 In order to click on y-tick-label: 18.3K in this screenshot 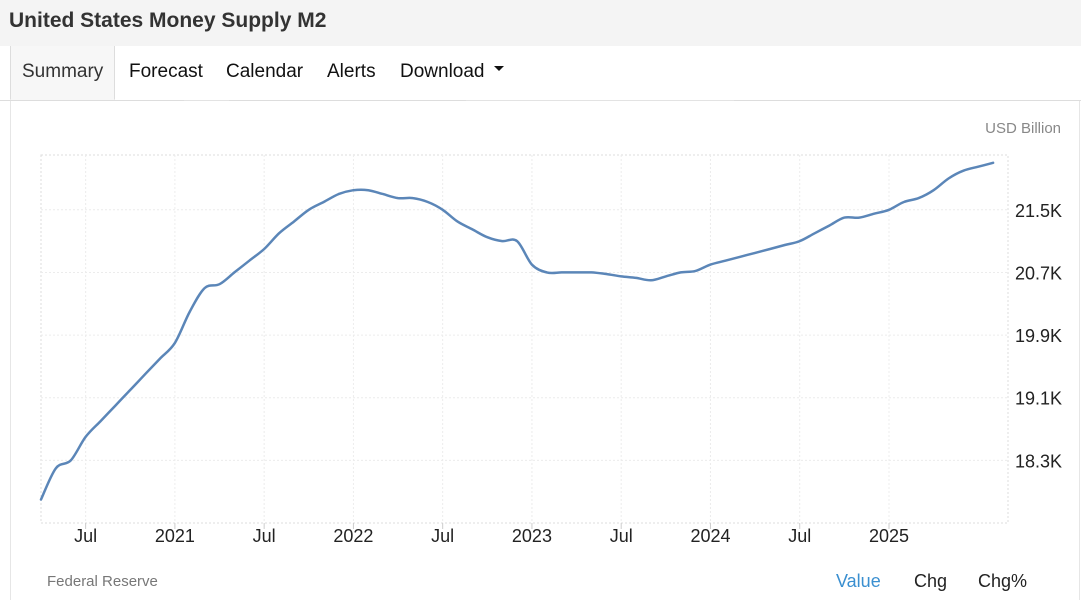, I will do `click(1038, 461)`.